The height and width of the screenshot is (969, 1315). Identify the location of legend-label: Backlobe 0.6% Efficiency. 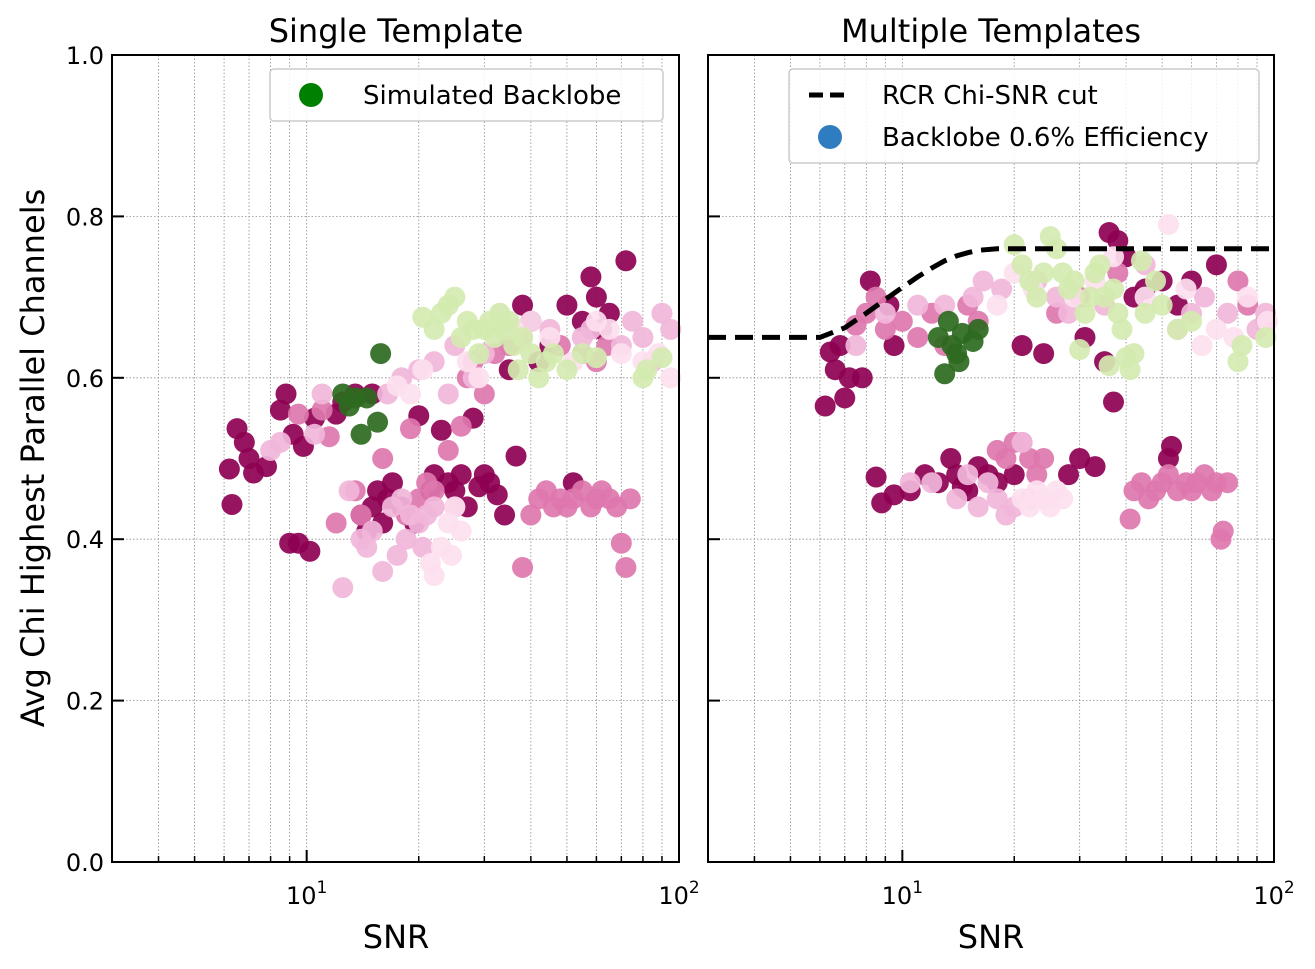
(1045, 138).